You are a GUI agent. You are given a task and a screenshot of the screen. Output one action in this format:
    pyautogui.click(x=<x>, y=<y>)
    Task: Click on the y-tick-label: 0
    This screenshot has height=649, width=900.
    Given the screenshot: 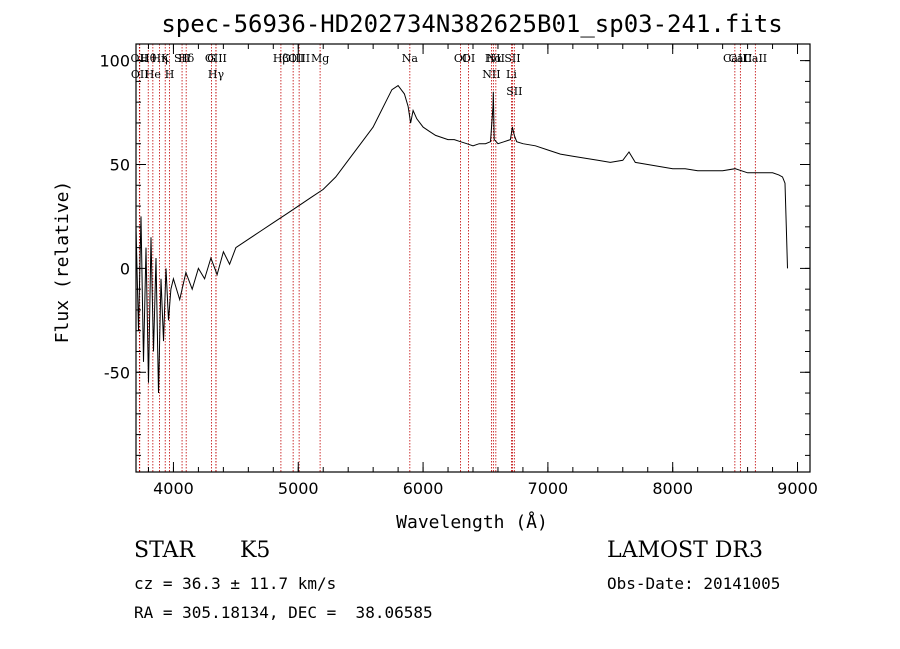 What is the action you would take?
    pyautogui.click(x=125, y=268)
    